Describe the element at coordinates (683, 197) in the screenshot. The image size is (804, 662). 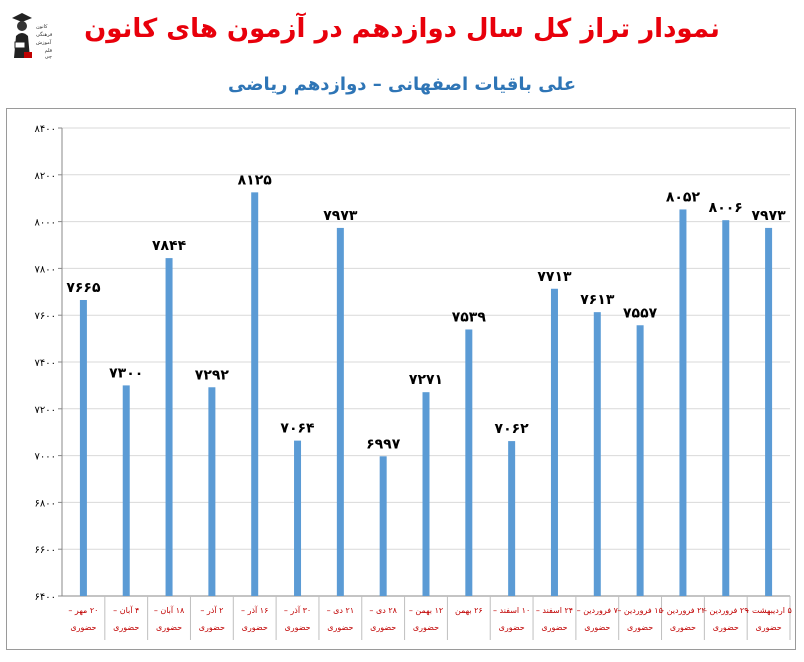
I see `data-label: ۸۰۵۲` at that location.